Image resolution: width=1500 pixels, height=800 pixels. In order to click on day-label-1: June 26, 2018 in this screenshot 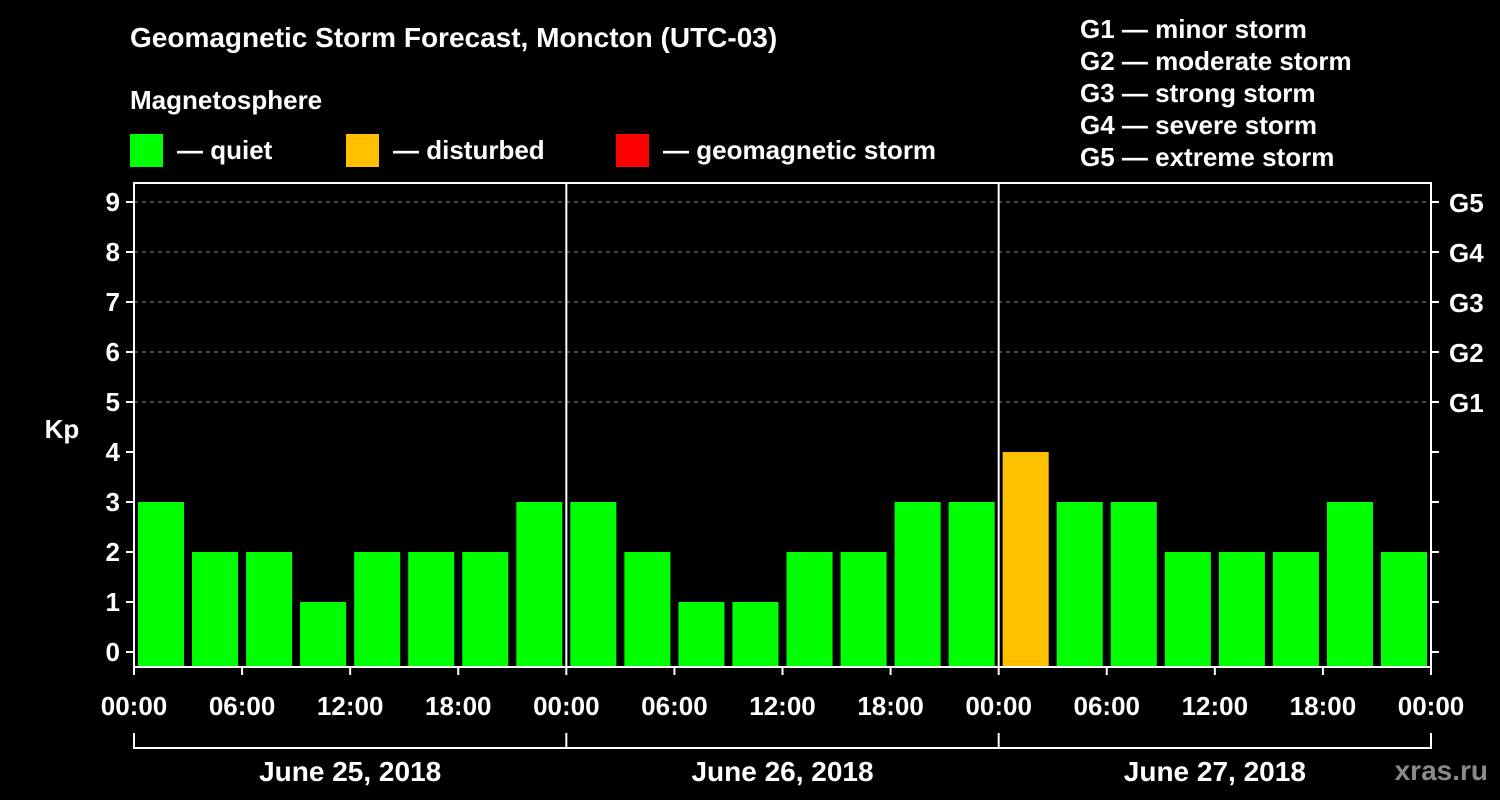, I will do `click(782, 771)`.